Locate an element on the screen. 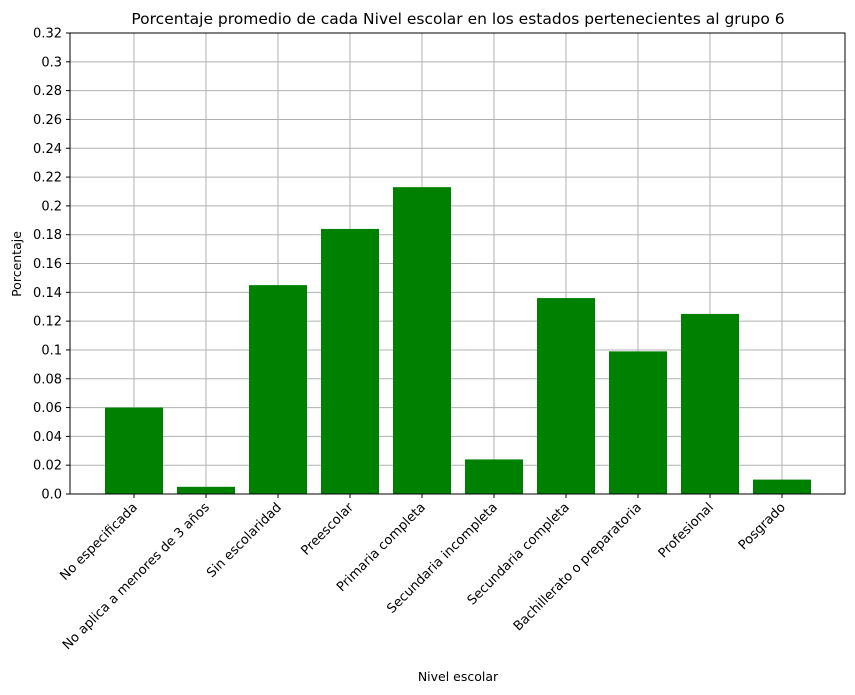  y-tick-label: 0.2 is located at coordinates (51, 206).